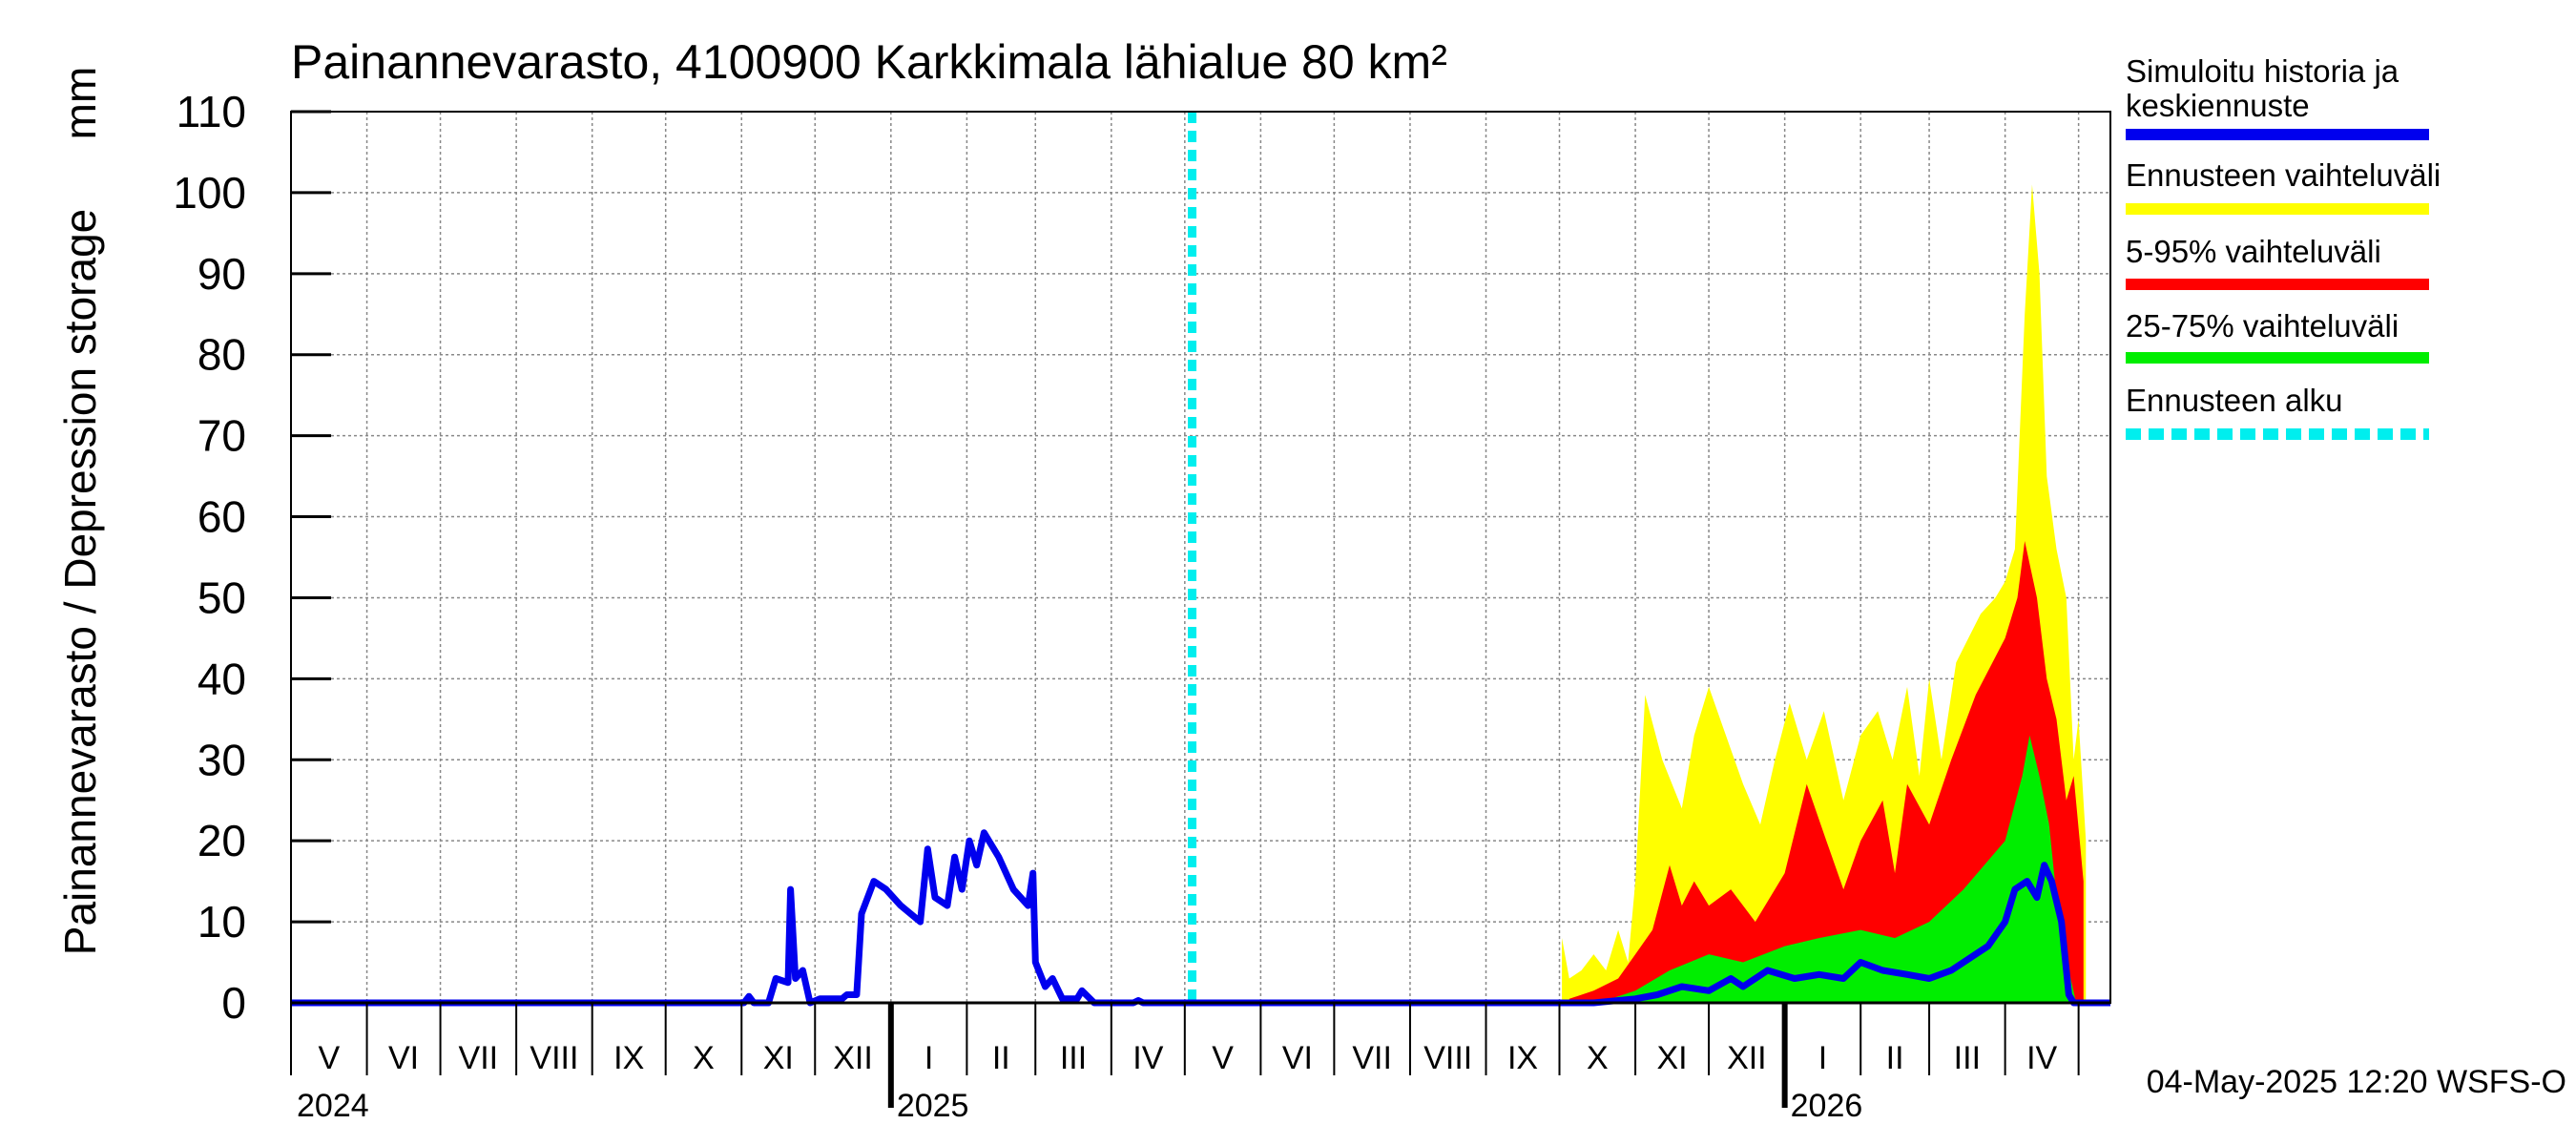 The image size is (2576, 1145). What do you see at coordinates (2283, 175) in the screenshot?
I see `legend-label: Ennusteen vaihteluväli` at bounding box center [2283, 175].